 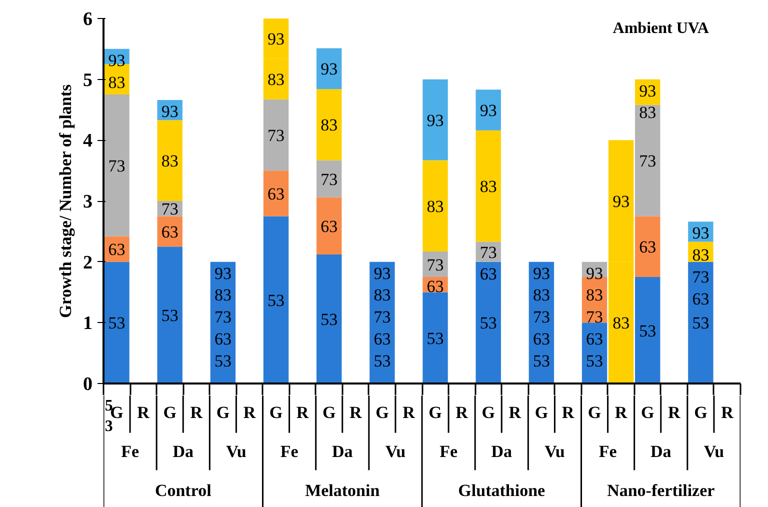 I want to click on y-tick-label: 6, so click(x=87, y=19).